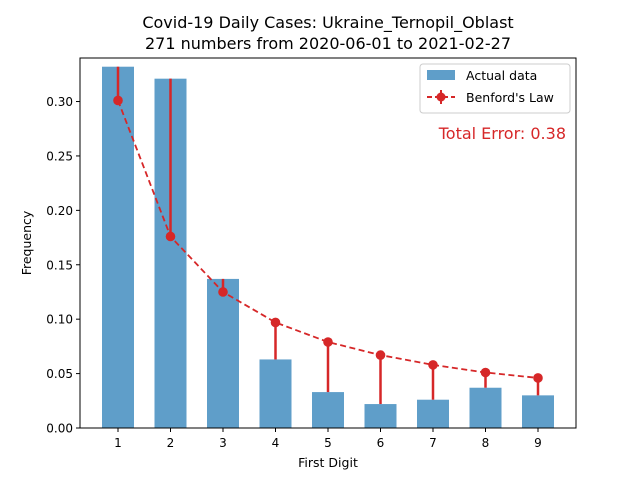 The height and width of the screenshot is (480, 640). I want to click on y-tick-label-0.10: 0.10, so click(59, 320).